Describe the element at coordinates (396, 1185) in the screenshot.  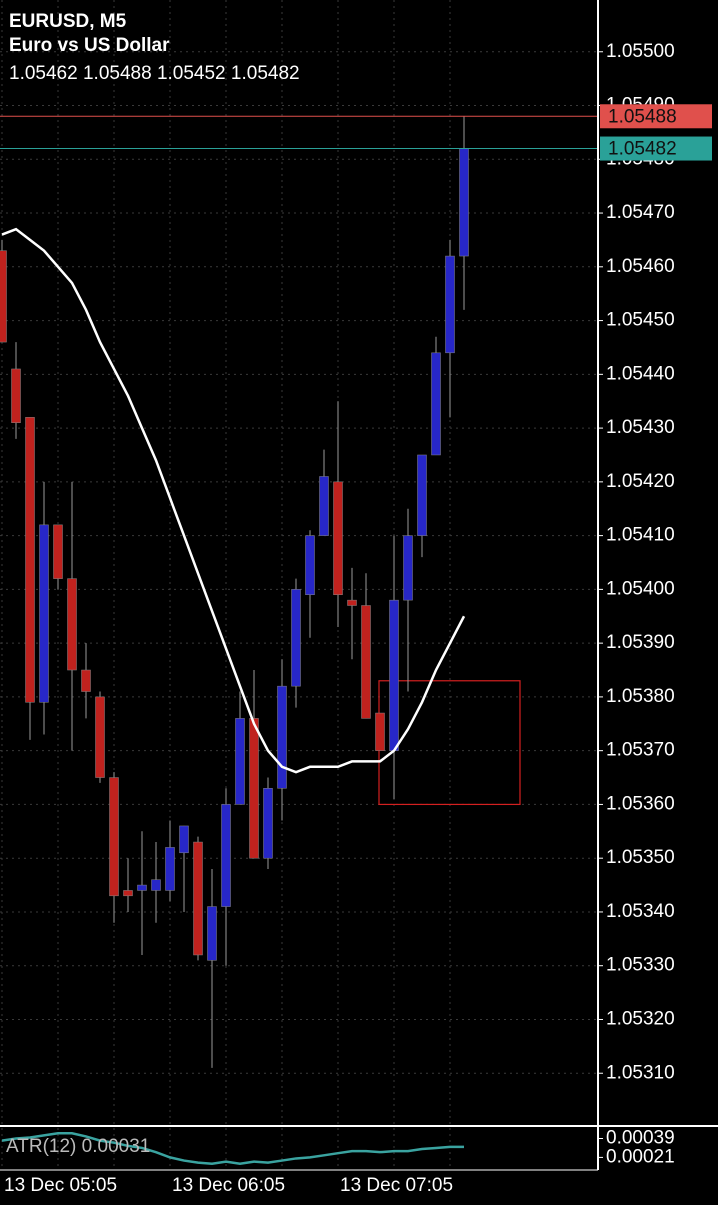
I see `x-tick-label: 13 Dec 07:05` at that location.